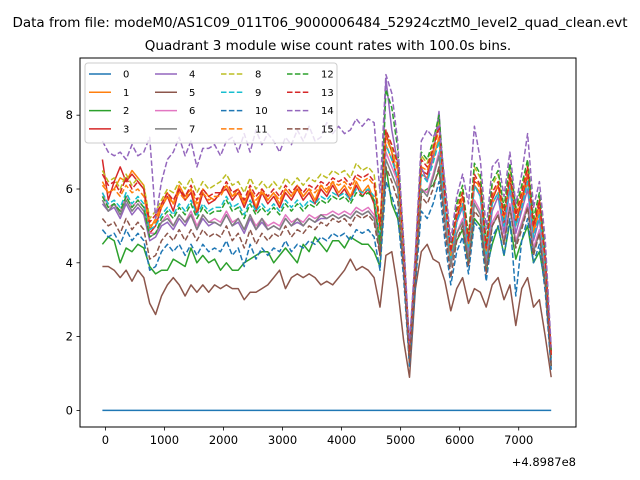 This screenshot has width=640, height=480. I want to click on x-tick-label: 0, so click(105, 440).